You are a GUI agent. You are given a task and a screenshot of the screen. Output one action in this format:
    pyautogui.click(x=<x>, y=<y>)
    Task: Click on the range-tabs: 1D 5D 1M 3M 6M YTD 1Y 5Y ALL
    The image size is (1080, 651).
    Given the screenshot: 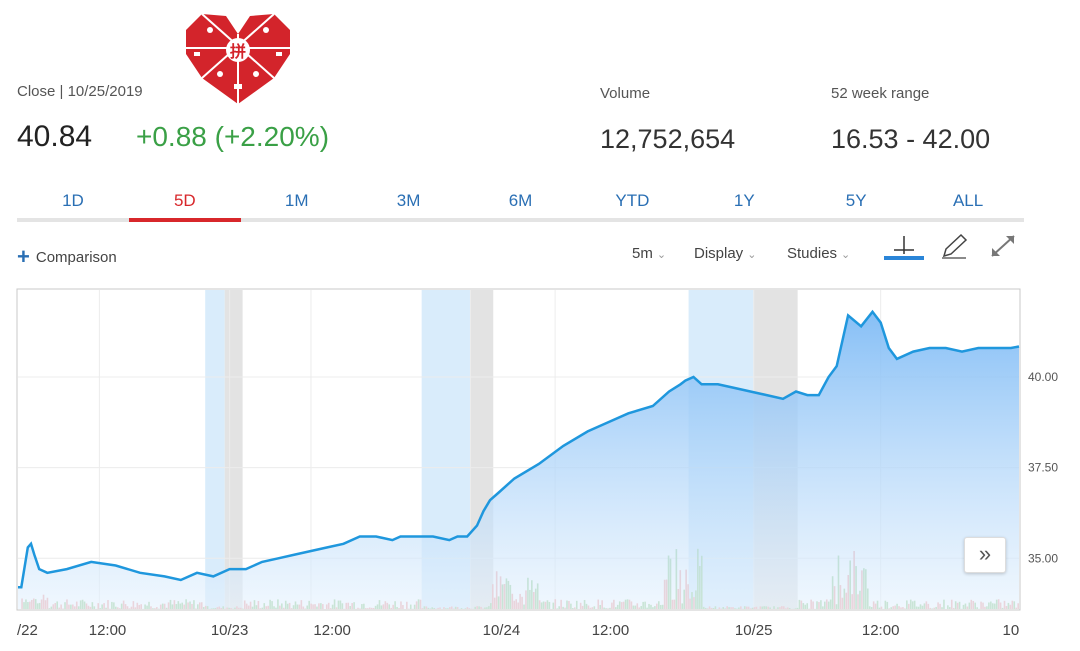 What is the action you would take?
    pyautogui.click(x=520, y=204)
    